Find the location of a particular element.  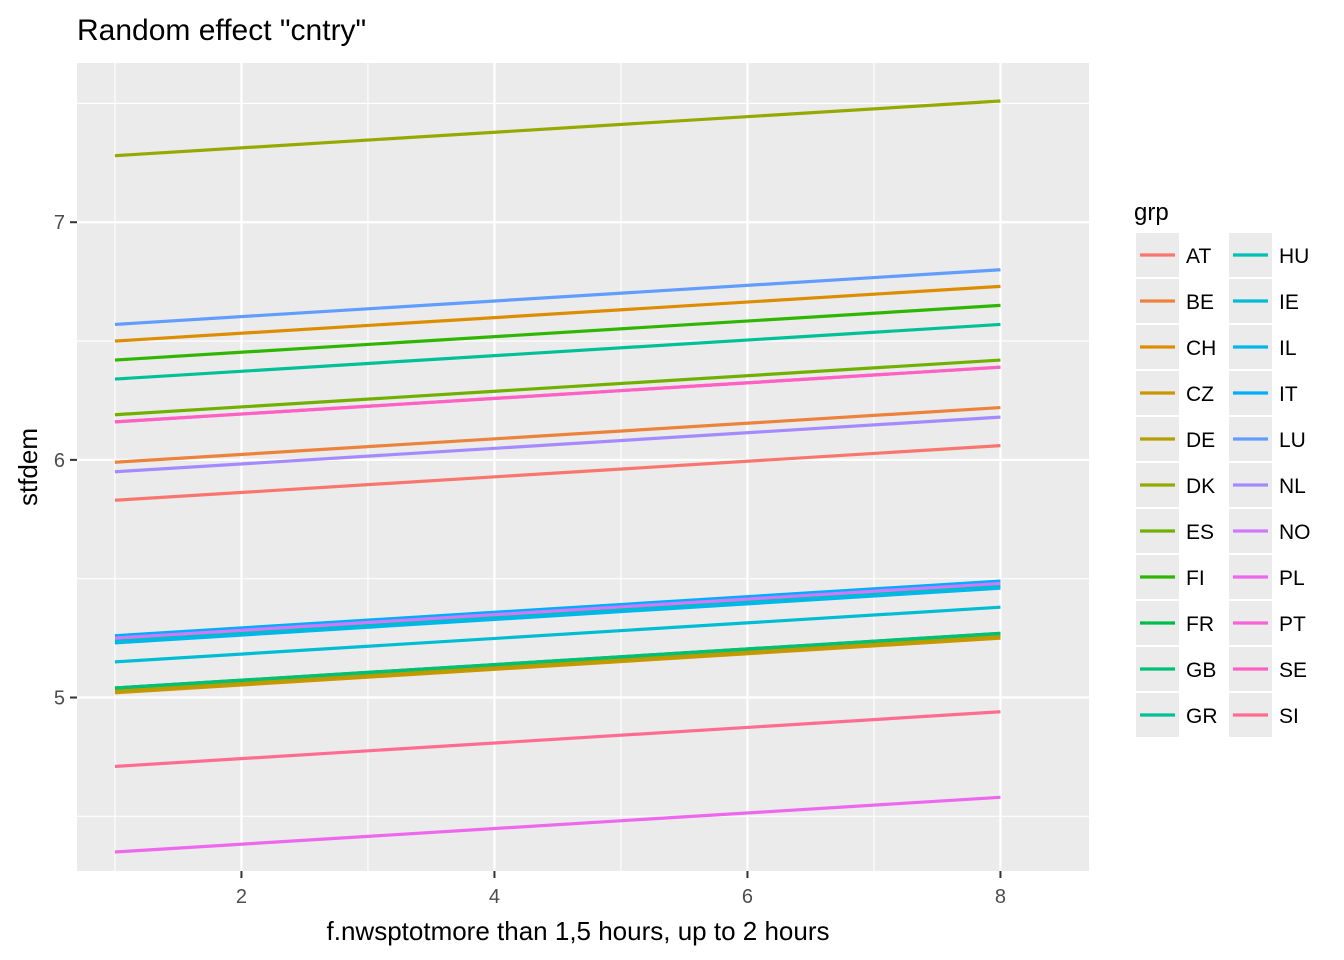

legend-label: BE is located at coordinates (1200, 302).